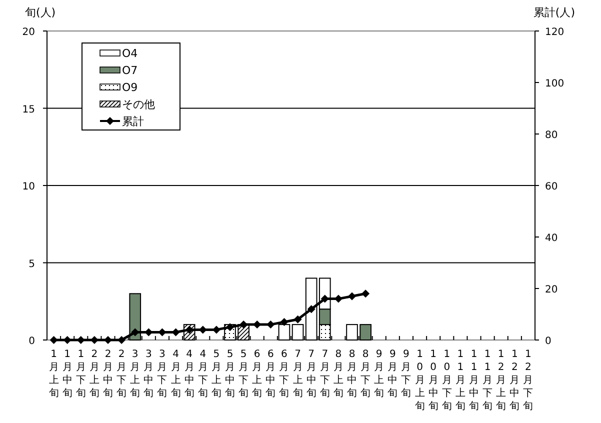 The width and height of the screenshot is (601, 423). I want to click on x-tick-label: 11月中旬, so click(474, 380).